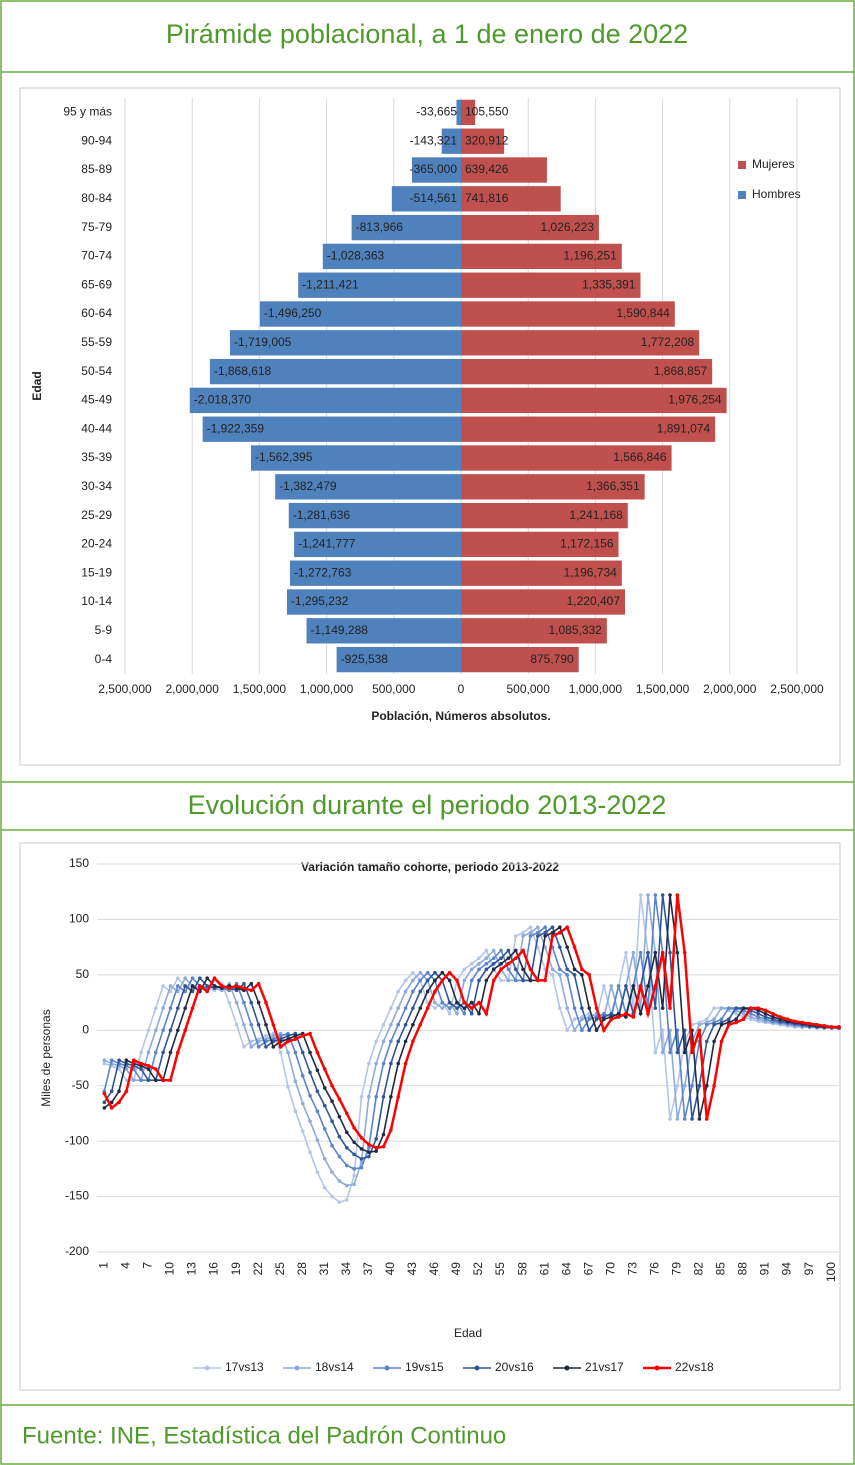 The image size is (855, 1465). I want to click on x-axis-label: Población, Números absolutos., so click(460, 716).